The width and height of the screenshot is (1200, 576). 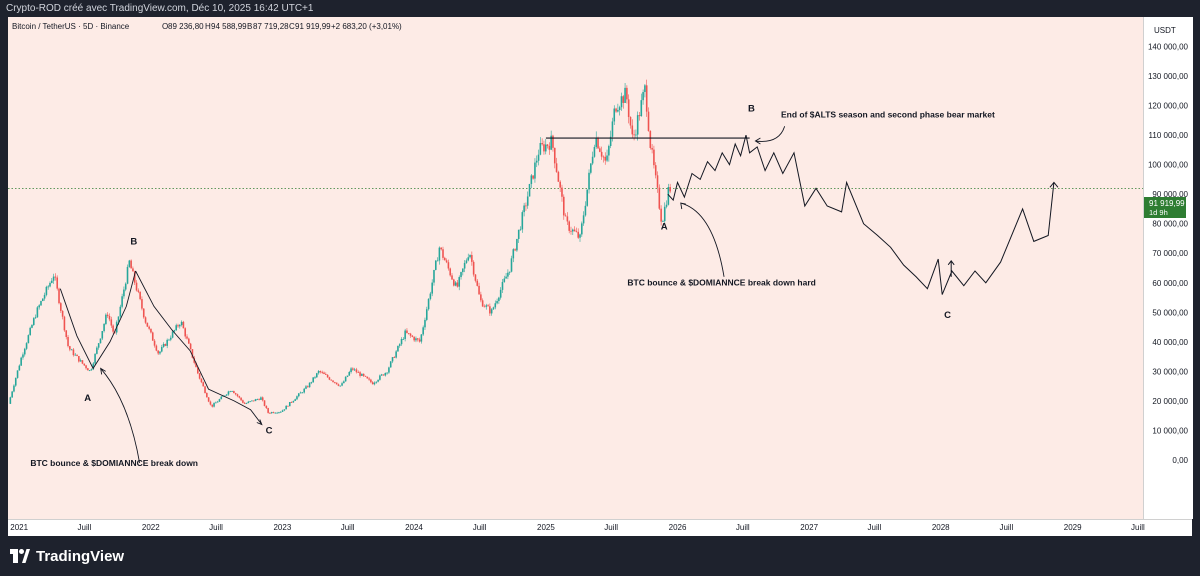 What do you see at coordinates (1168, 106) in the screenshot?
I see `y-tick-label: 120 000,00` at bounding box center [1168, 106].